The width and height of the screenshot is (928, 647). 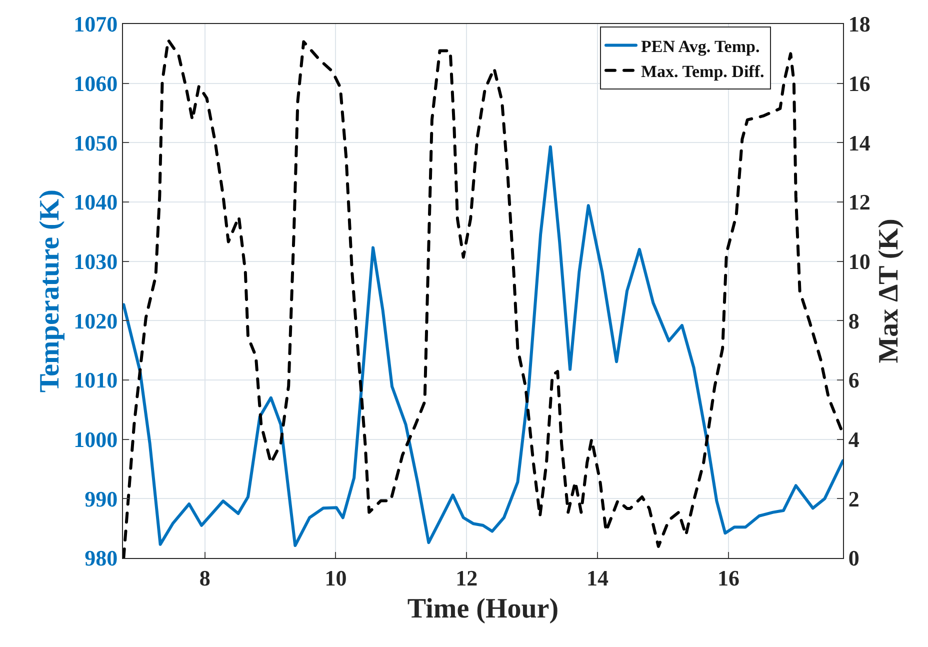 What do you see at coordinates (96, 380) in the screenshot?
I see `y-tick-label: 1010` at bounding box center [96, 380].